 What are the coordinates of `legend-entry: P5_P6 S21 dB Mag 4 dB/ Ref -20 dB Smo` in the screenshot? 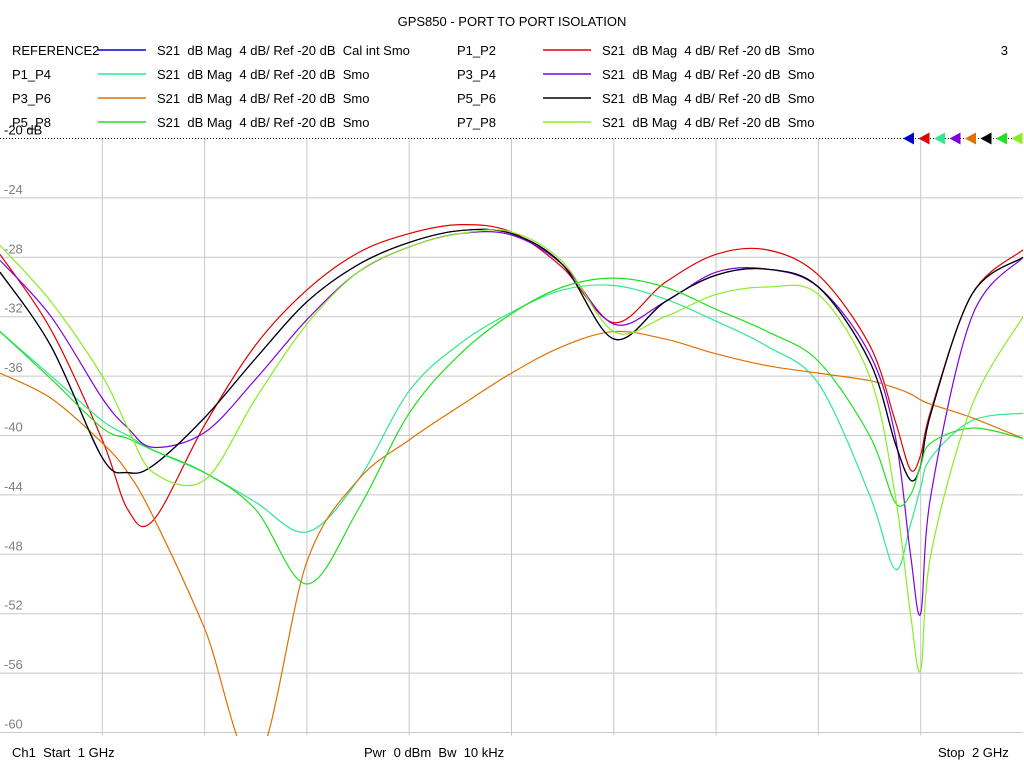 It's located at (635, 98).